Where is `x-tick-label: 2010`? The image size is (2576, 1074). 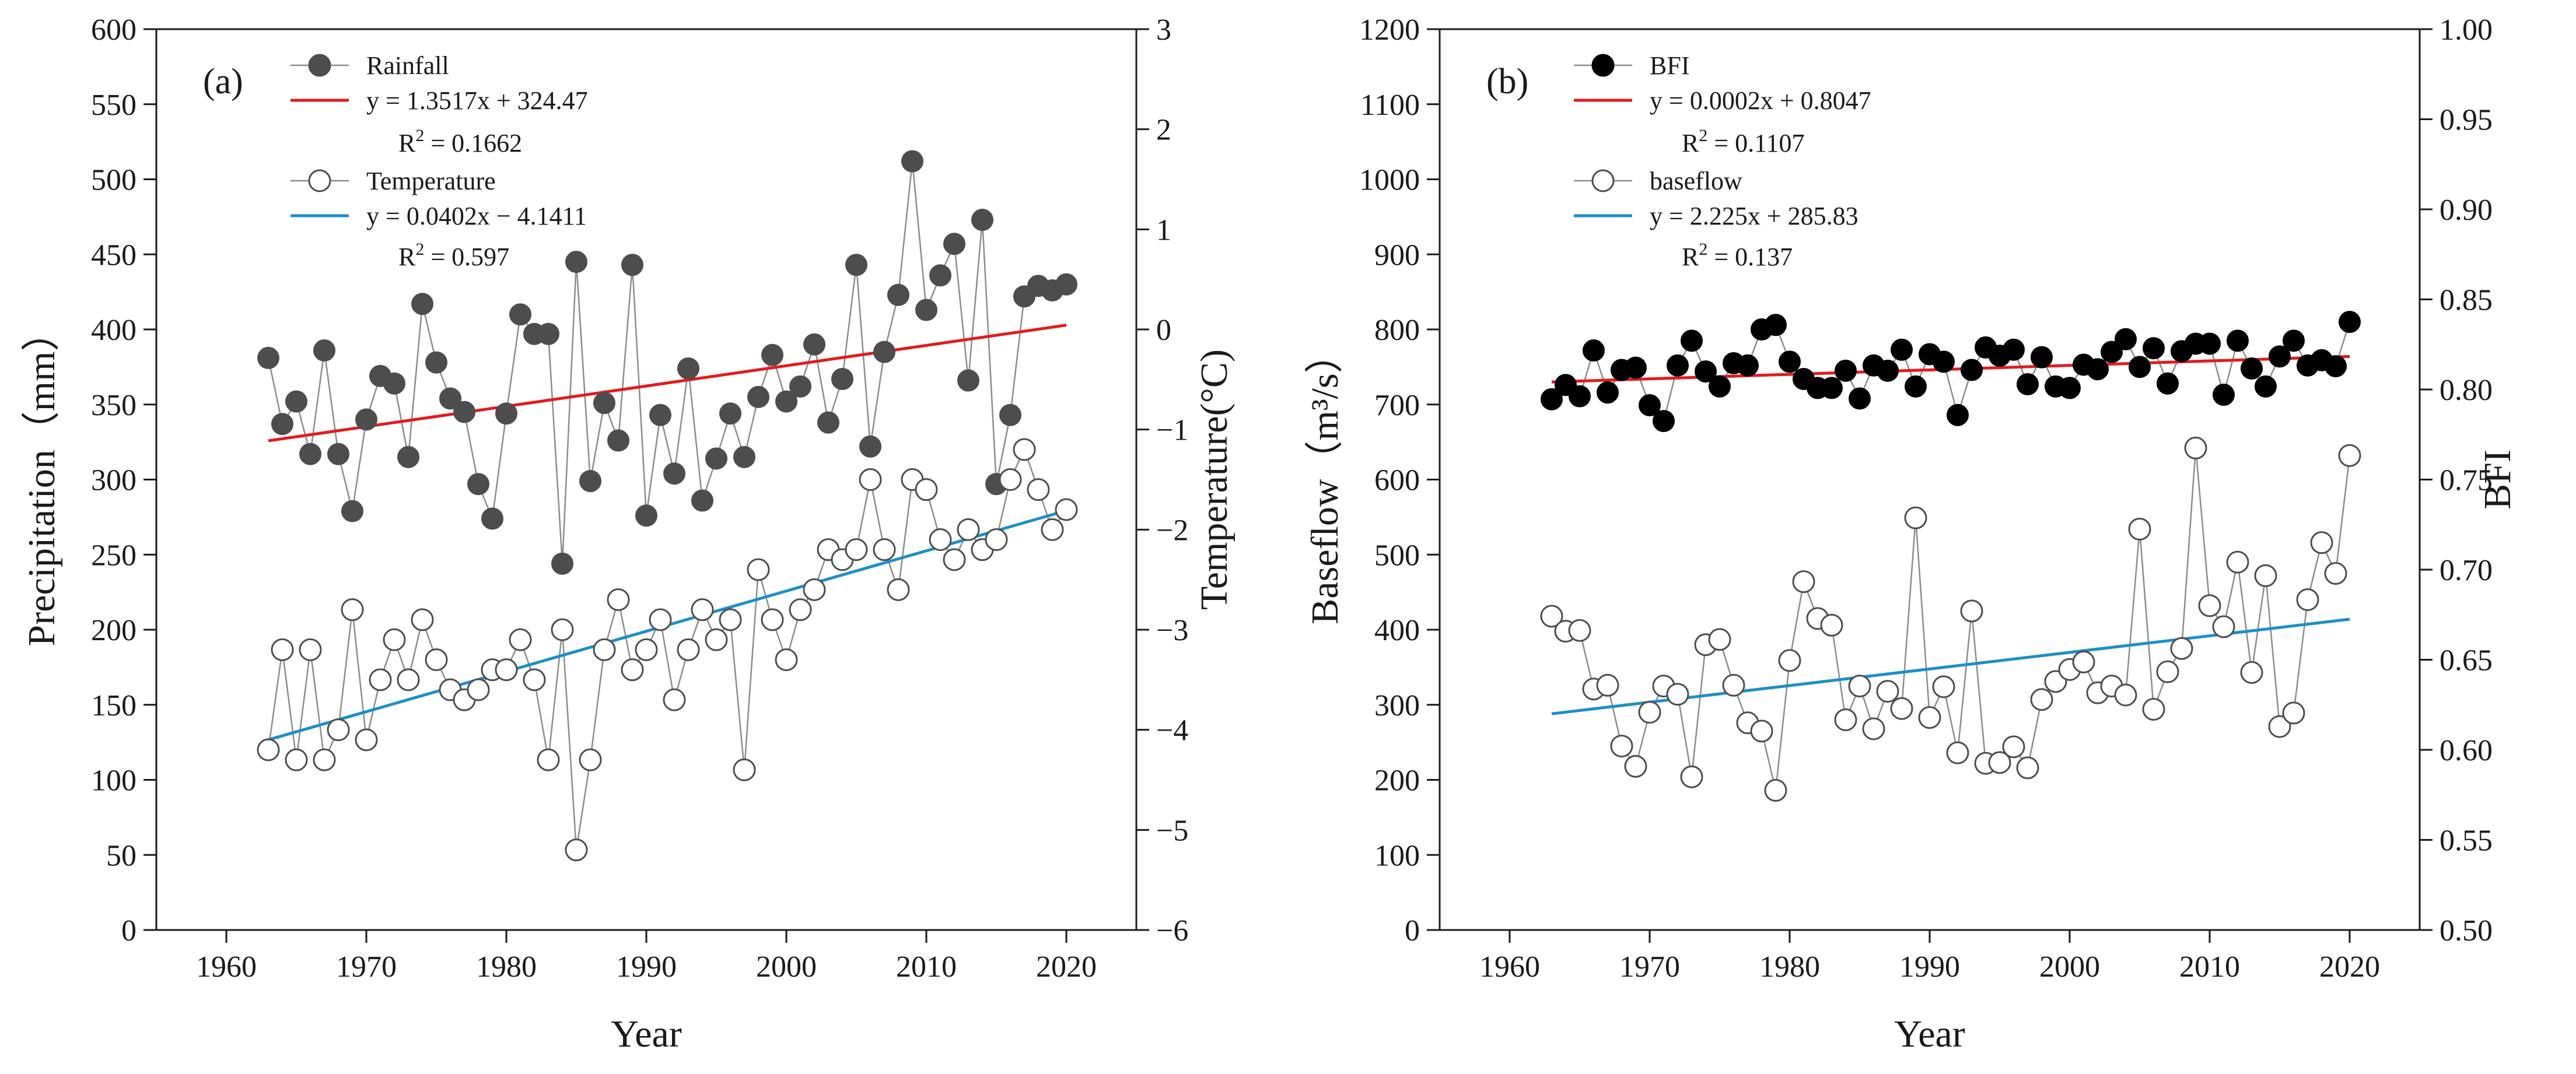
x-tick-label: 2010 is located at coordinates (926, 967).